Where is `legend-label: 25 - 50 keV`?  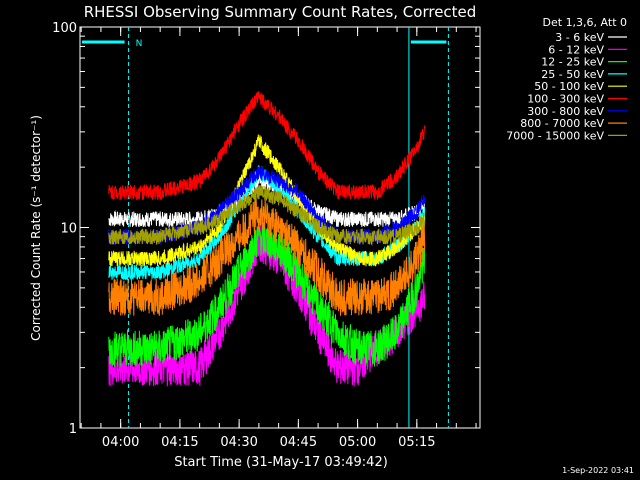 legend-label: 25 - 50 keV is located at coordinates (572, 74).